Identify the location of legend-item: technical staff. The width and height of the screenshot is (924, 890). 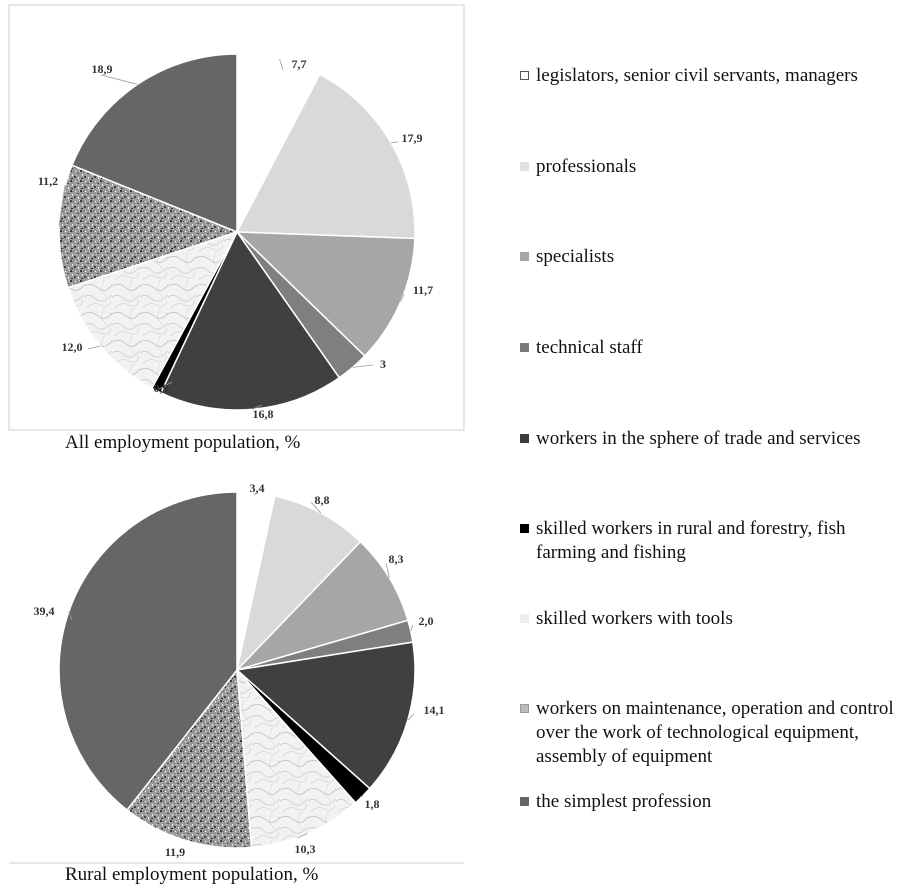
(720, 348).